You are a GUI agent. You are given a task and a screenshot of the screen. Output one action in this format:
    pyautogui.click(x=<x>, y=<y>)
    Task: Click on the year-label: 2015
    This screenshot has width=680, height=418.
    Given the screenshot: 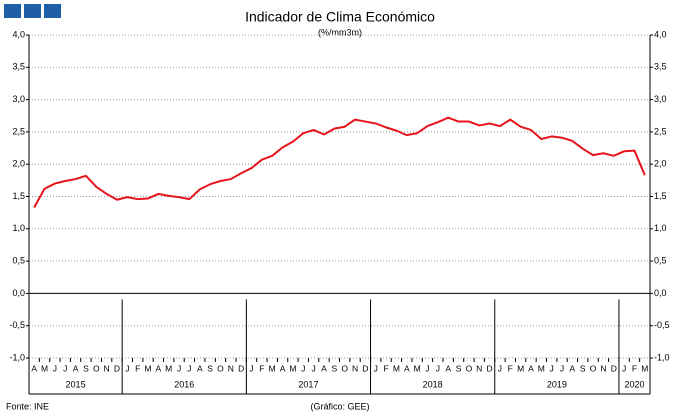 What is the action you would take?
    pyautogui.click(x=76, y=384)
    